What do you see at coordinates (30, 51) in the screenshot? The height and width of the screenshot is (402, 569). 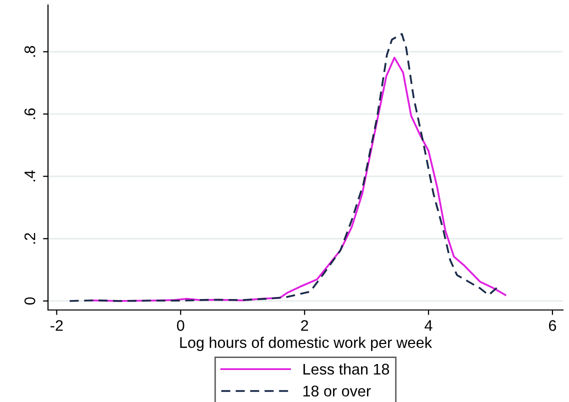 I see `y-tick-label: .8` at bounding box center [30, 51].